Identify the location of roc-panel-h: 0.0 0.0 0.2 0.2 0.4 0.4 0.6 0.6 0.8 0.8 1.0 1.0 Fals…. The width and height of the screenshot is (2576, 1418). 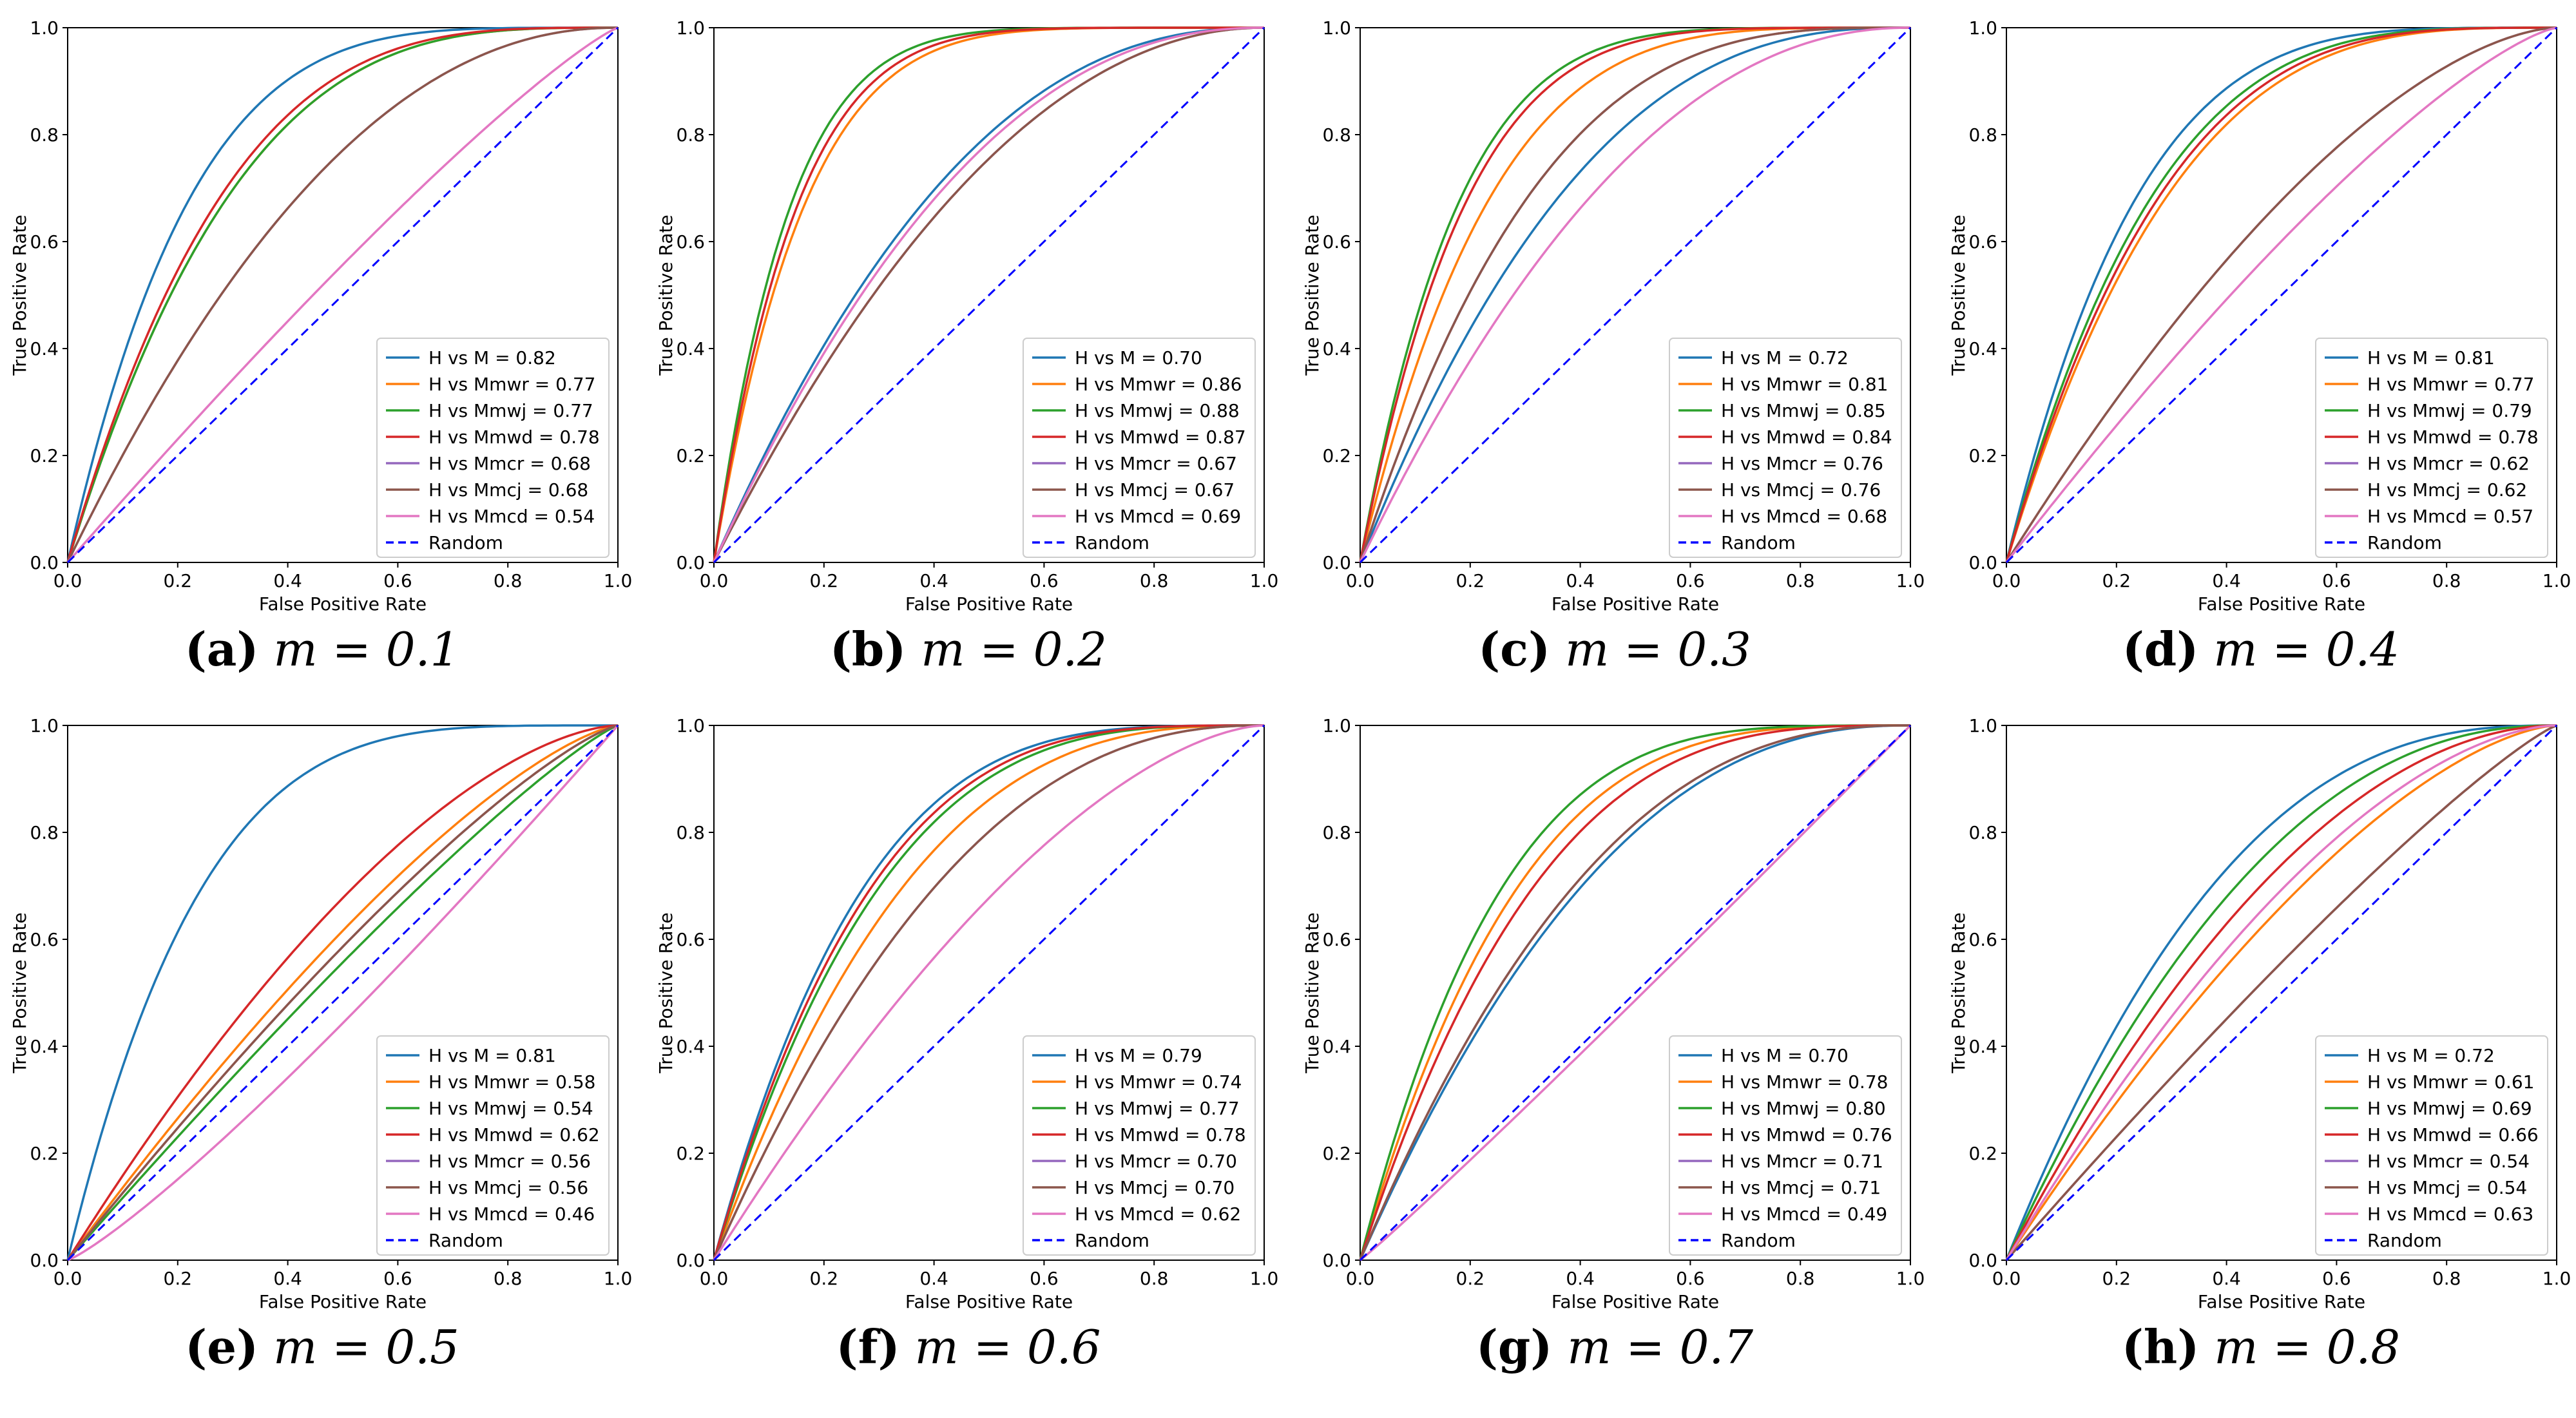
(2257, 1047).